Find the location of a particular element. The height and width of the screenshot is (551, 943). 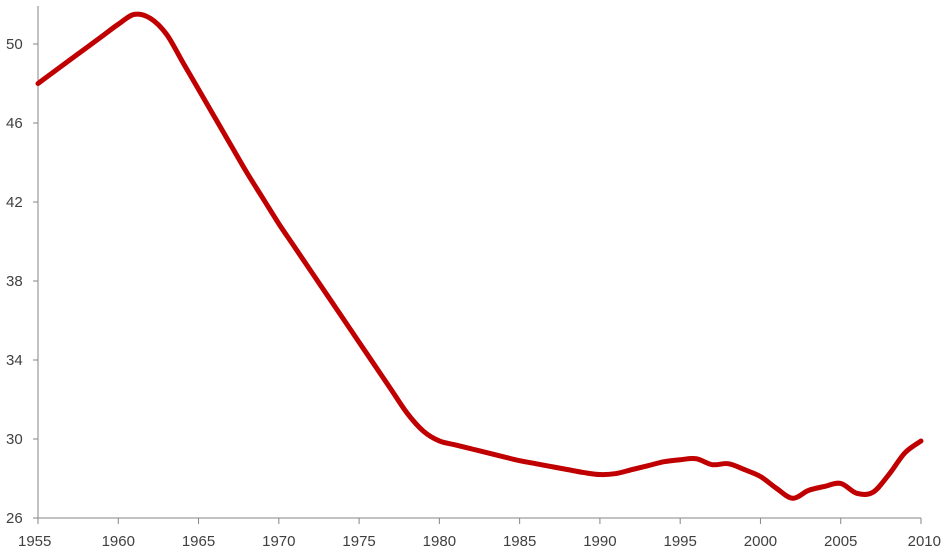

y-tick-label: 34 is located at coordinates (14, 360).